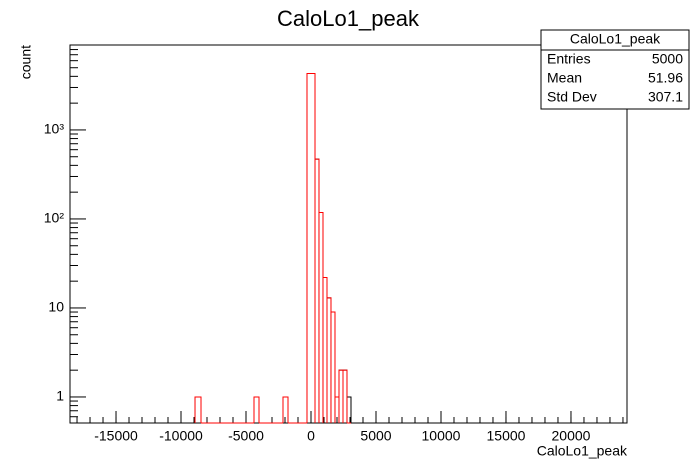 The width and height of the screenshot is (696, 472). I want to click on stats-label: Entries, so click(569, 59).